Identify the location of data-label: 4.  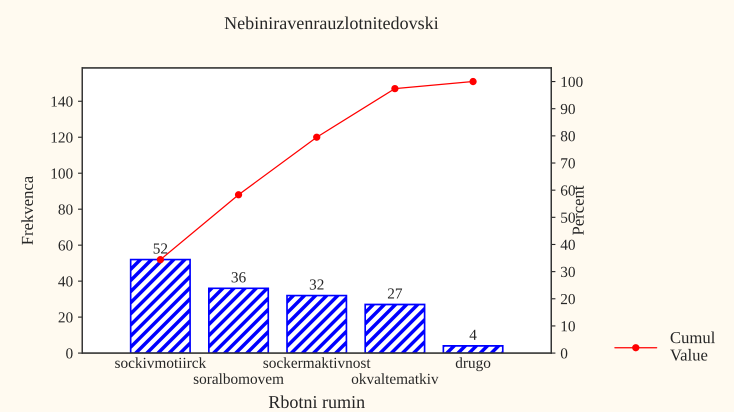
(473, 335).